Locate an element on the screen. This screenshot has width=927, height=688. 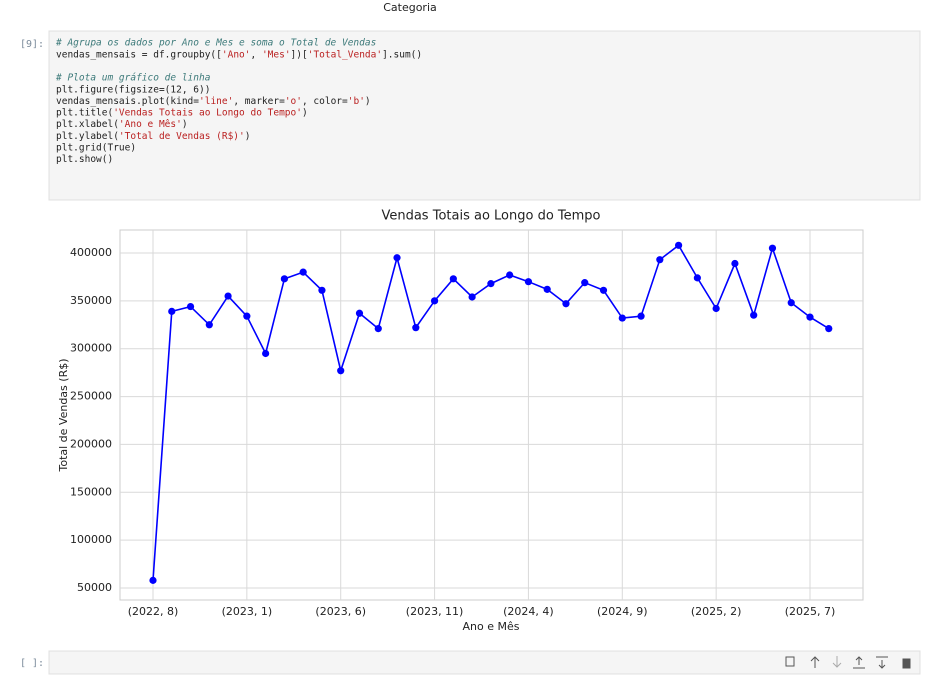
cell-prompt: [9]: is located at coordinates (32, 44).